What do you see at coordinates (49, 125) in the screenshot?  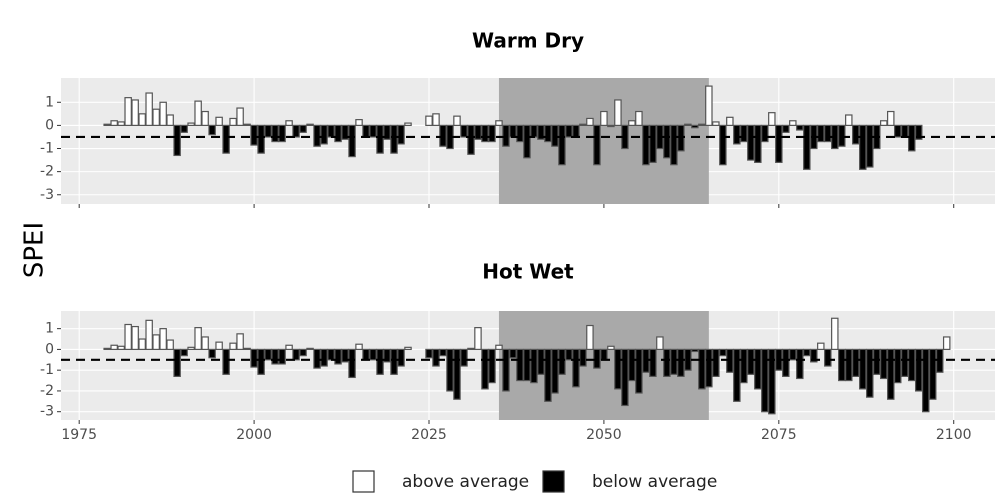 I see `y-tick-label: 0` at bounding box center [49, 125].